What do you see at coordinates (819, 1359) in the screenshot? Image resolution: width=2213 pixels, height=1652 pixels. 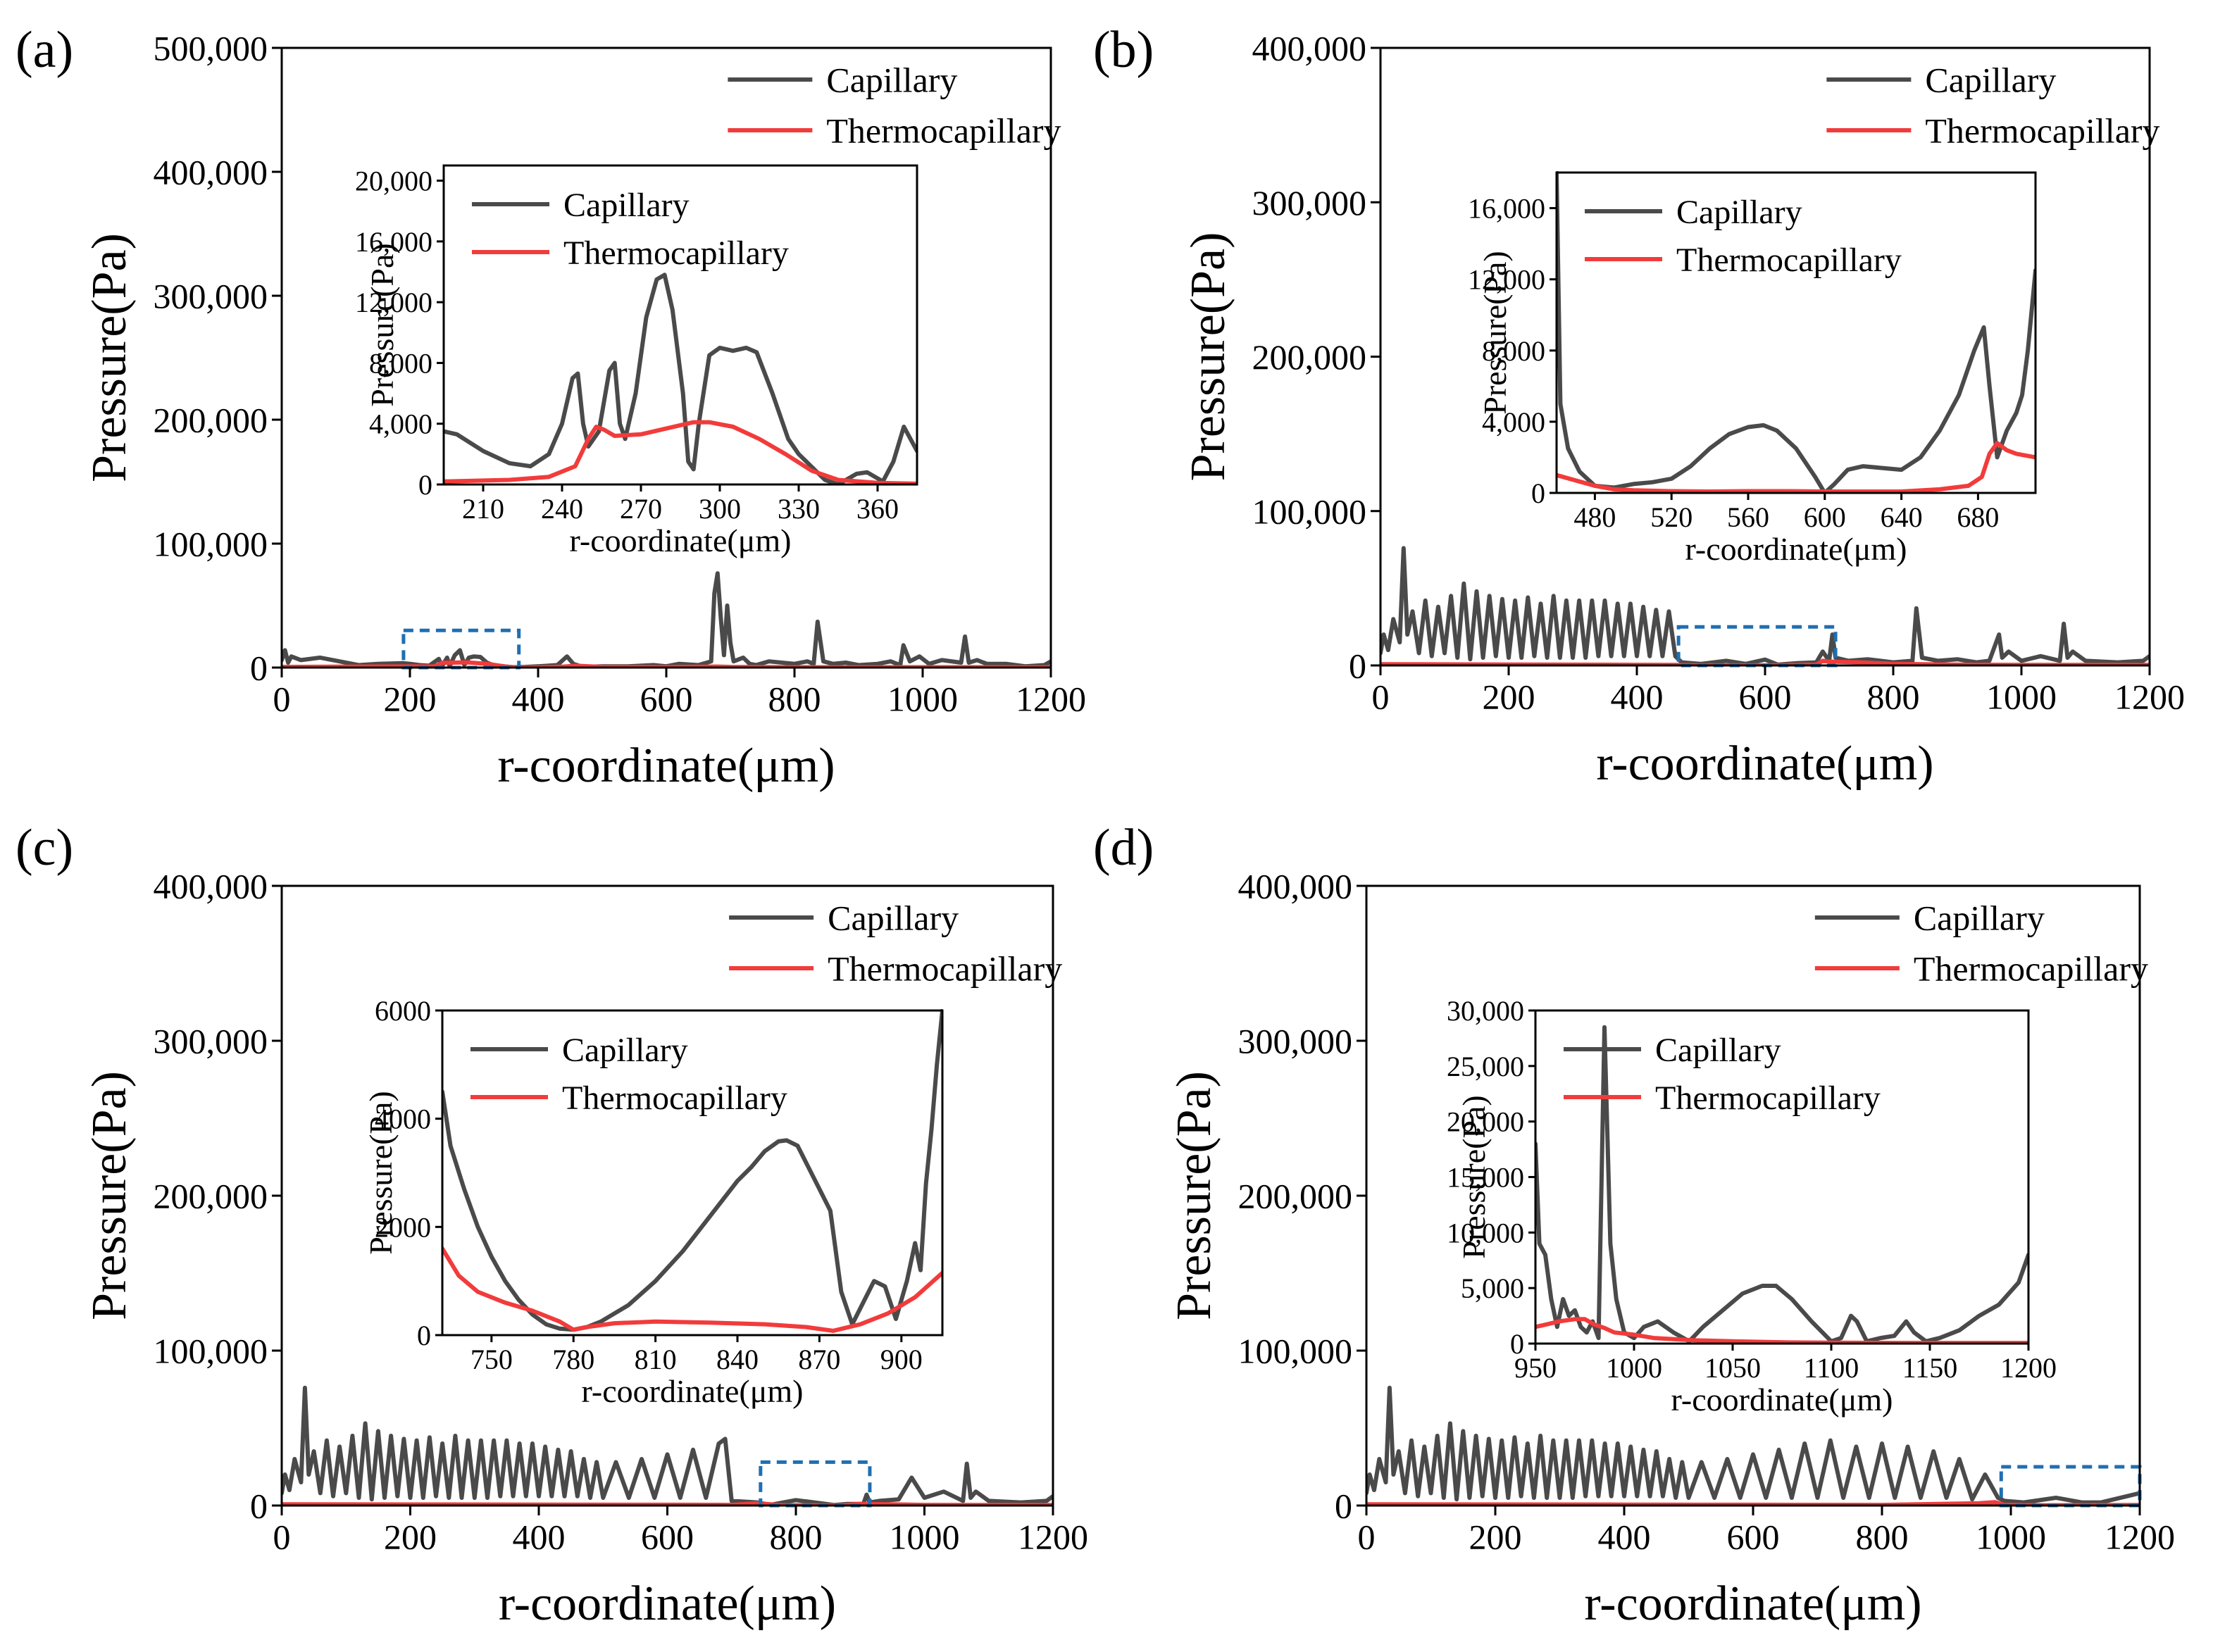 I see `x-tick-label: 870` at bounding box center [819, 1359].